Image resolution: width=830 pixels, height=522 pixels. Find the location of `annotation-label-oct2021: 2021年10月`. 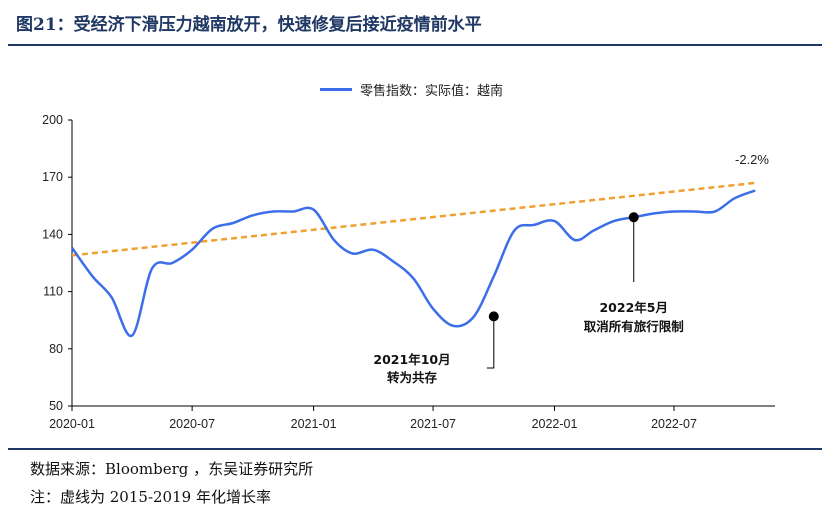

annotation-label-oct2021: 2021年10月 is located at coordinates (411, 359).